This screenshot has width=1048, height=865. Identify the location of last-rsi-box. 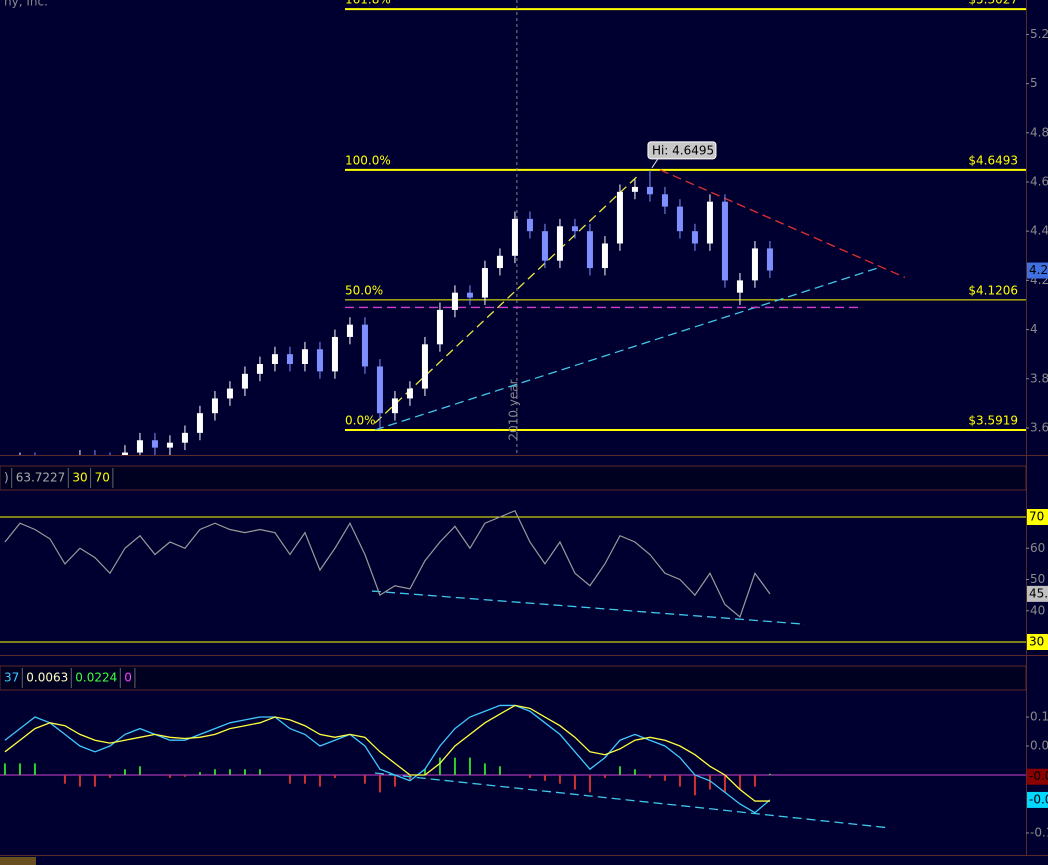
(1037, 593).